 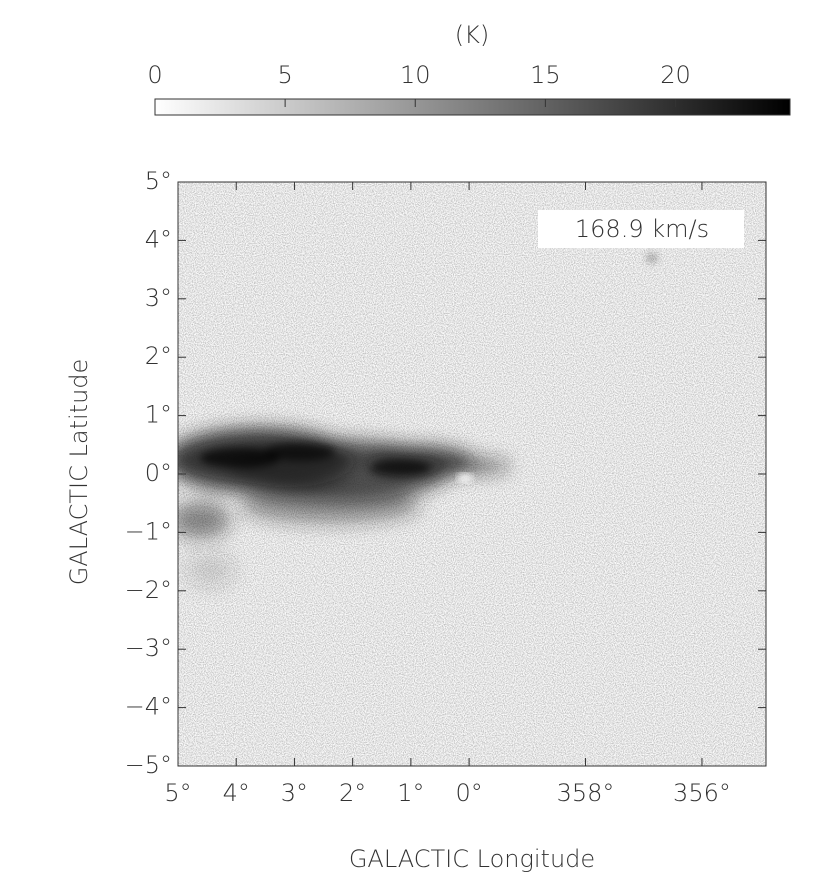 What do you see at coordinates (545, 75) in the screenshot?
I see `colorbar-tick-label: 15` at bounding box center [545, 75].